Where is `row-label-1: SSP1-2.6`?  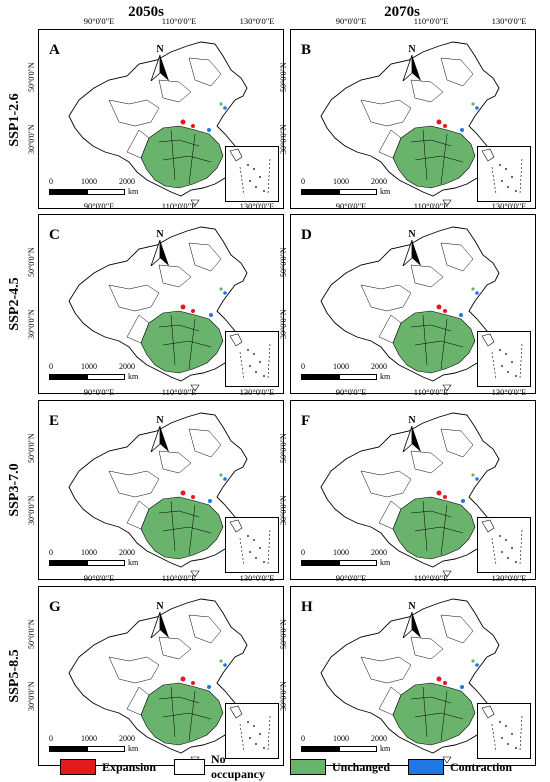 row-label-1: SSP1-2.6 is located at coordinates (14, 120).